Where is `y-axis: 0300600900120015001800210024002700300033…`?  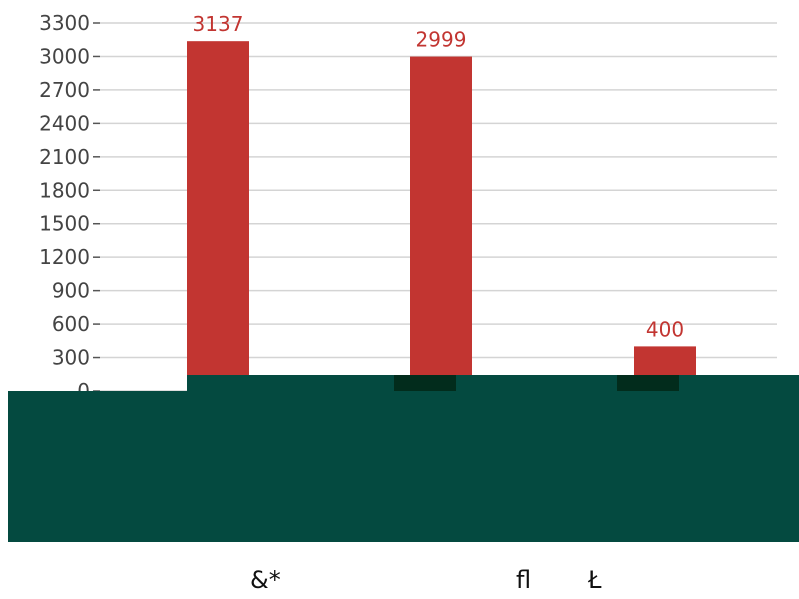 y-axis: 0300600900120015001800210024002700300033… is located at coordinates (69, 207).